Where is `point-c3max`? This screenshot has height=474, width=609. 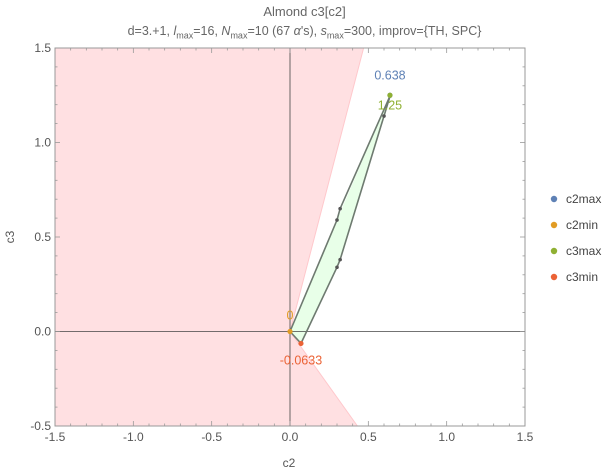
point-c3max is located at coordinates (390, 95).